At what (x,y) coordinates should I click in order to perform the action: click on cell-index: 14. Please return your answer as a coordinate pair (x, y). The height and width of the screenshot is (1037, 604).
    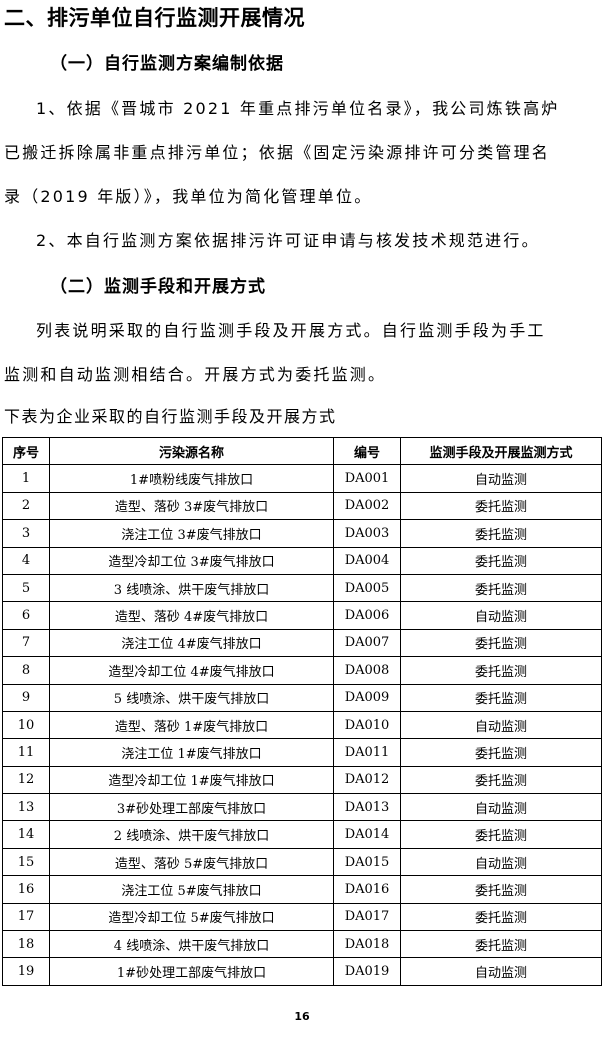
    Looking at the image, I should click on (26, 834).